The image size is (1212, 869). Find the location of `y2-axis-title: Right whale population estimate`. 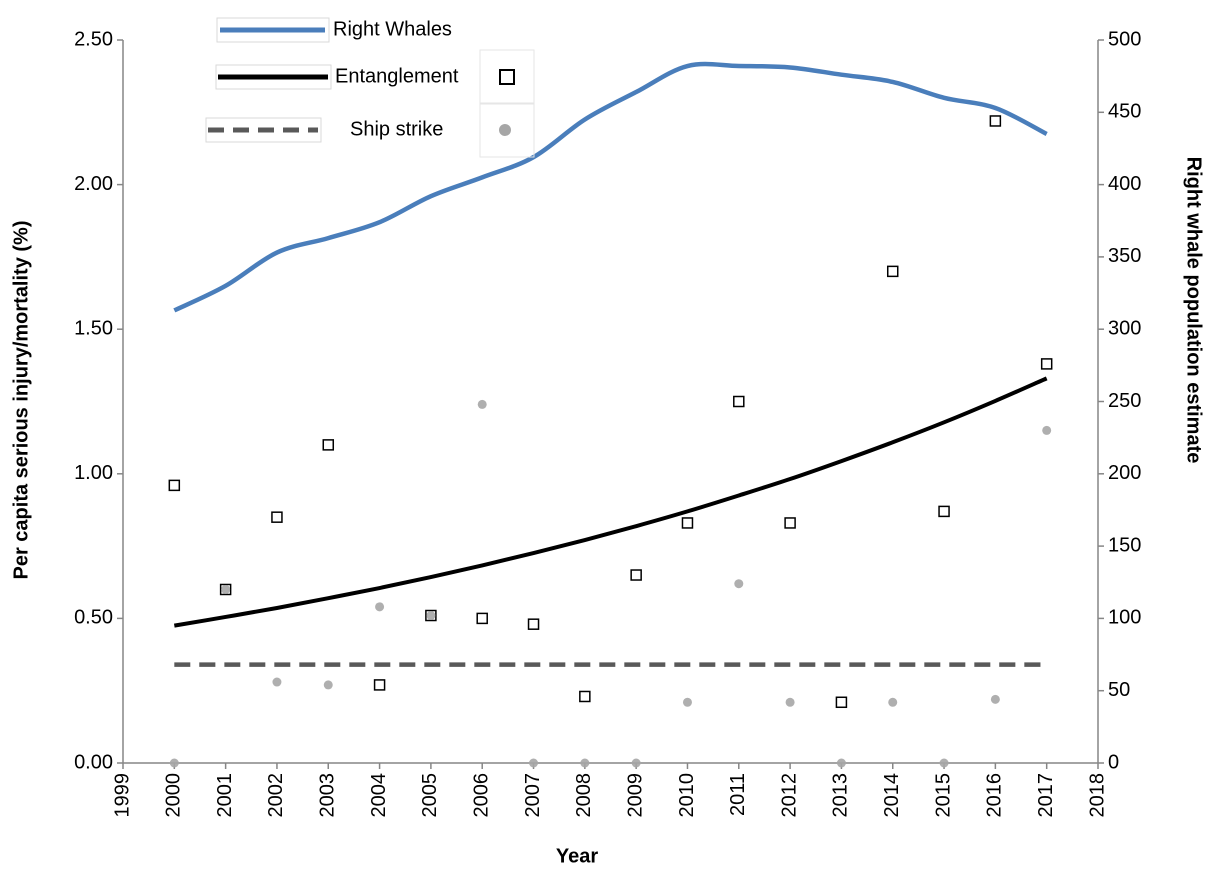

y2-axis-title: Right whale population estimate is located at coordinates (1194, 310).